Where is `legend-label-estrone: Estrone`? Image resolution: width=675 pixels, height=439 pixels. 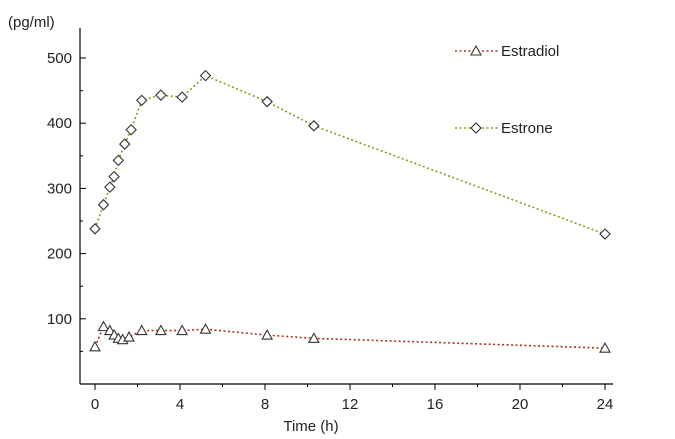 legend-label-estrone: Estrone is located at coordinates (527, 128).